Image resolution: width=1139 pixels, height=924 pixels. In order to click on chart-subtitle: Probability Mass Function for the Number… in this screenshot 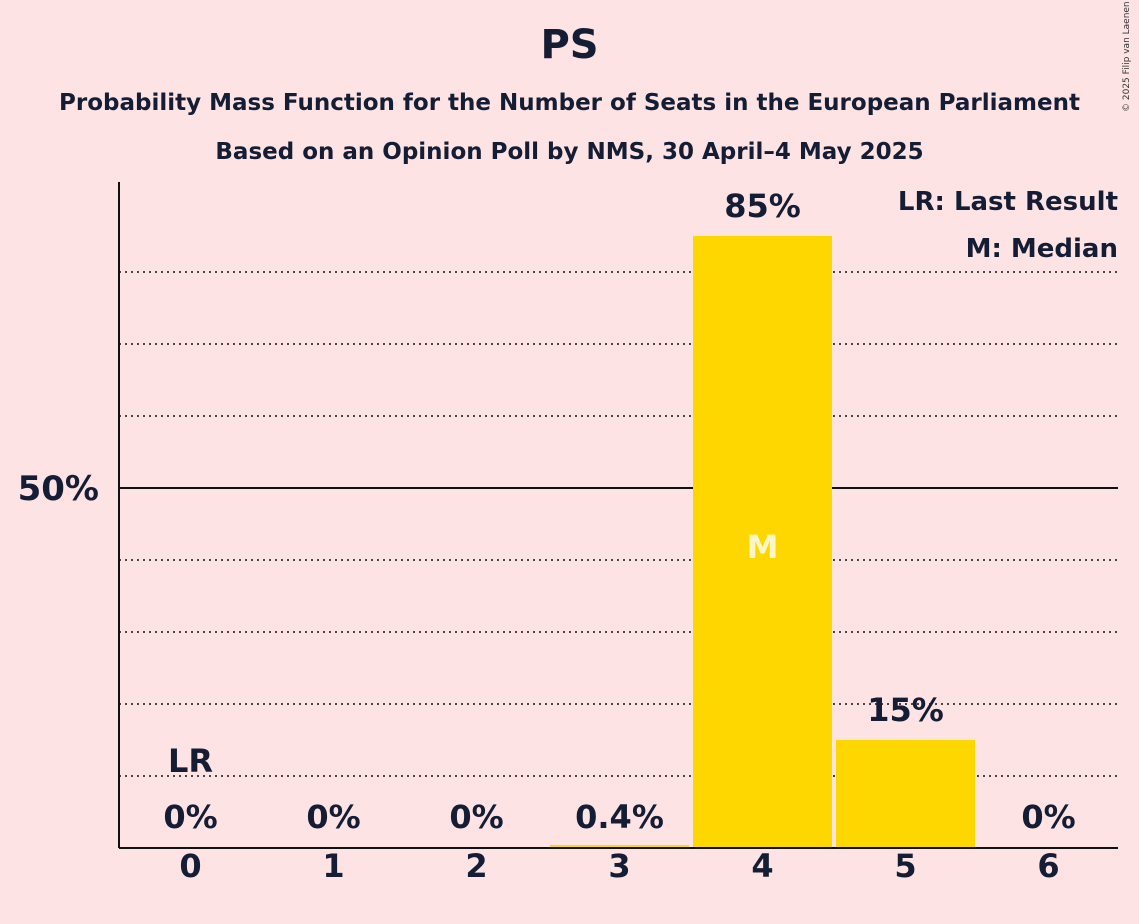, I will do `click(569, 103)`.